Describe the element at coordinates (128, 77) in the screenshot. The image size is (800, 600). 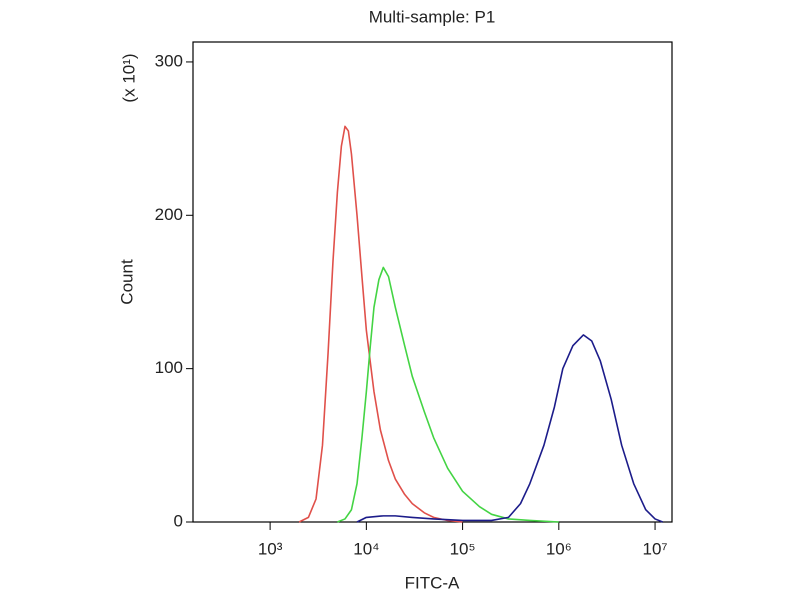
I see `y-scale-note: (x 10¹)` at that location.